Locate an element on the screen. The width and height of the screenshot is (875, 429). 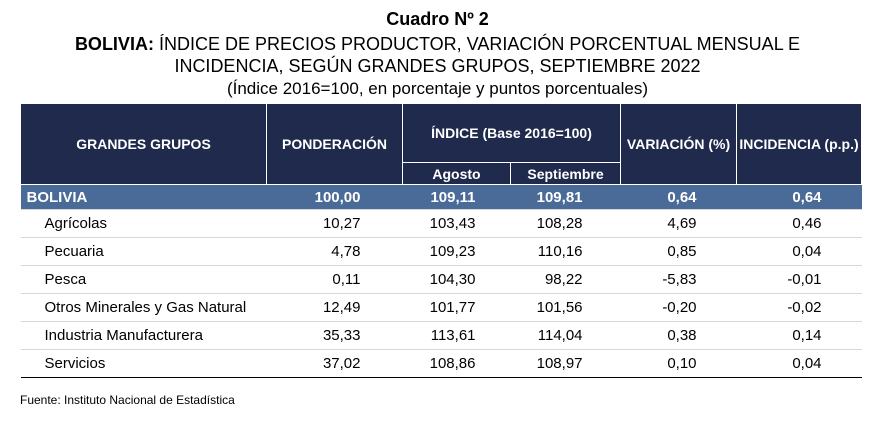
table-number: Cuadro Nº 2 is located at coordinates (437, 19).